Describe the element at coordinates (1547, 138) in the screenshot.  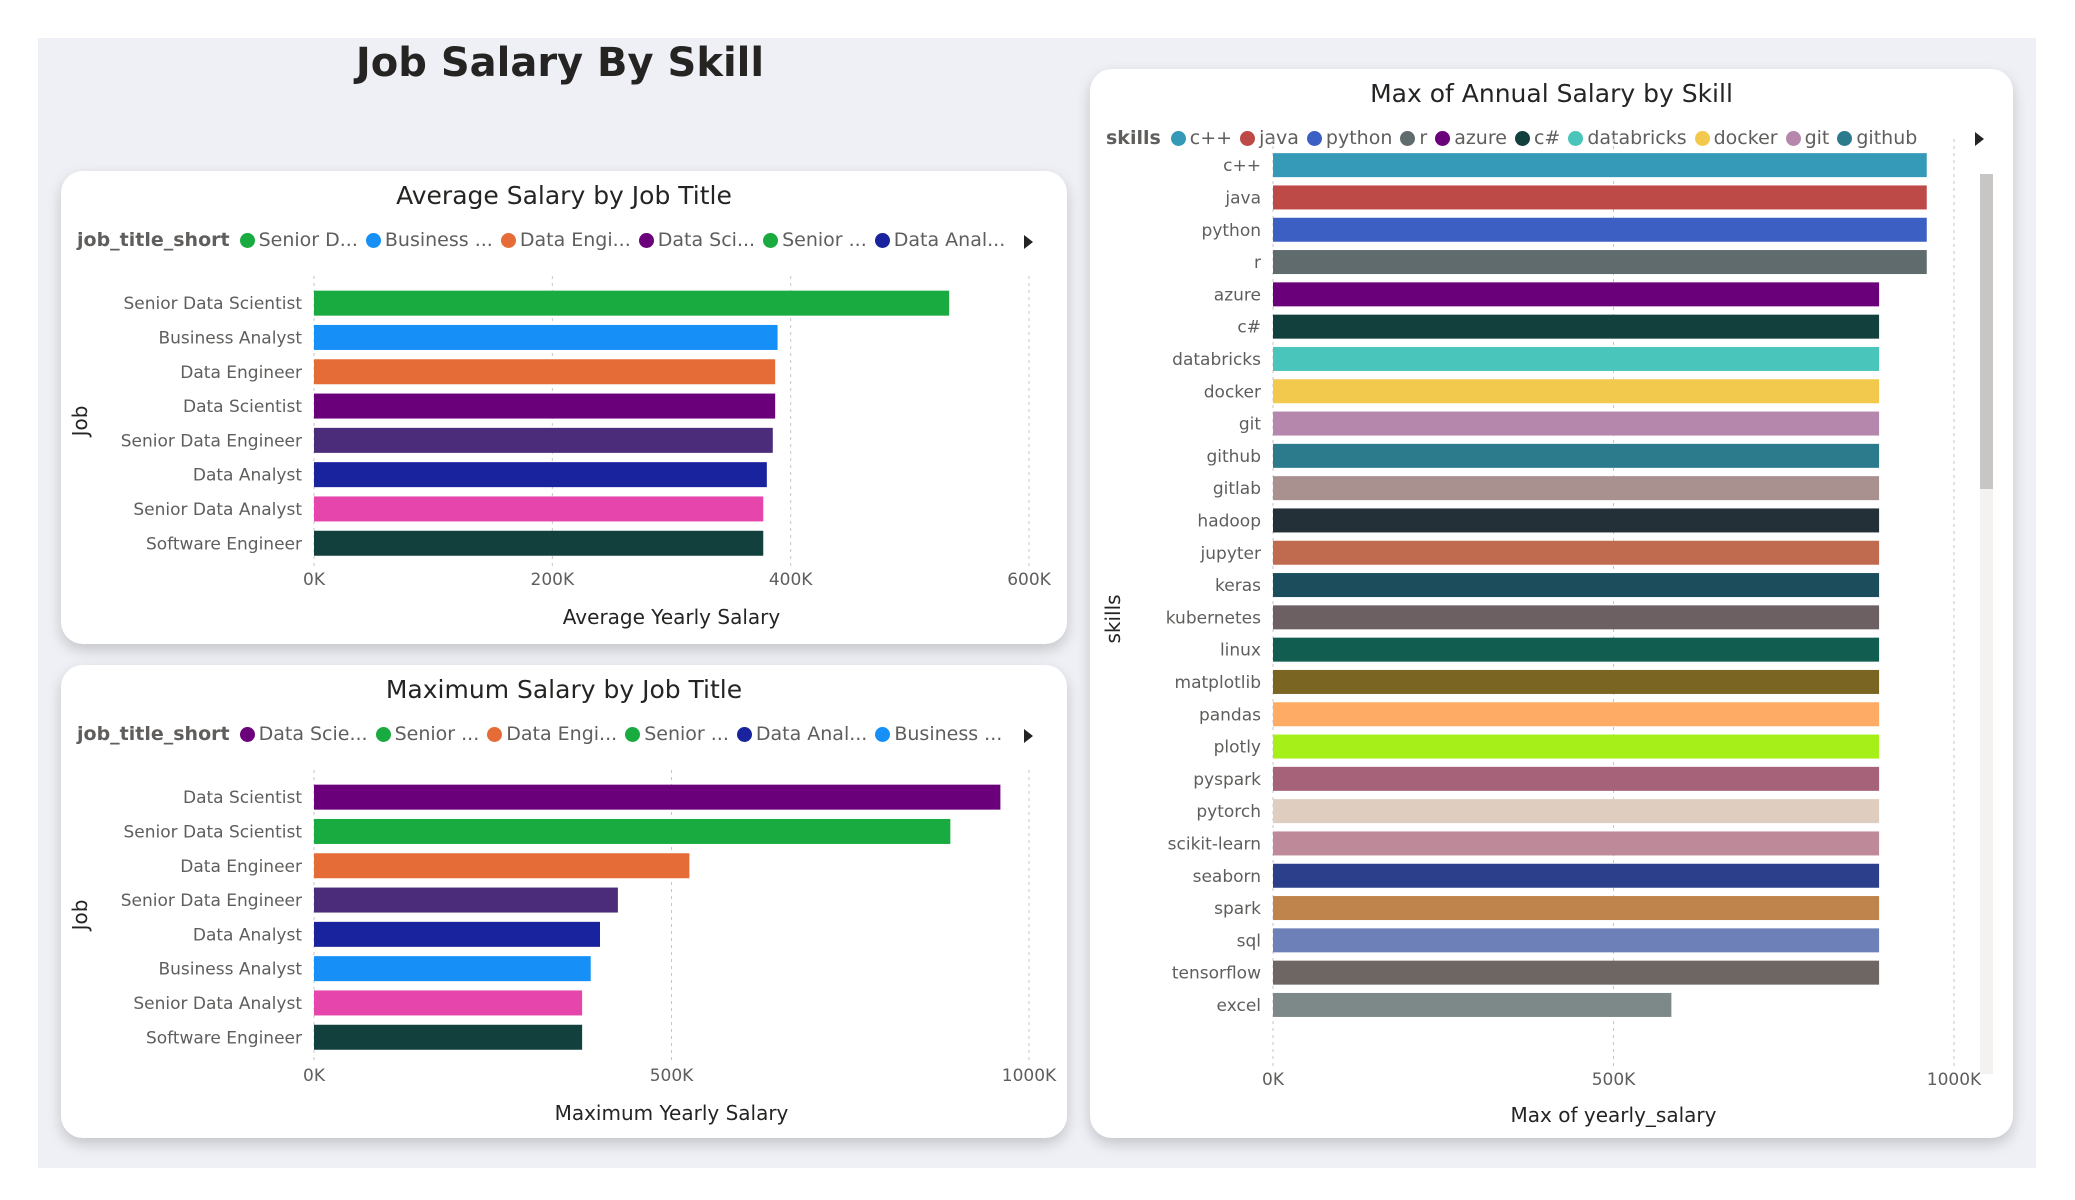
I see `legend-label: c#` at that location.